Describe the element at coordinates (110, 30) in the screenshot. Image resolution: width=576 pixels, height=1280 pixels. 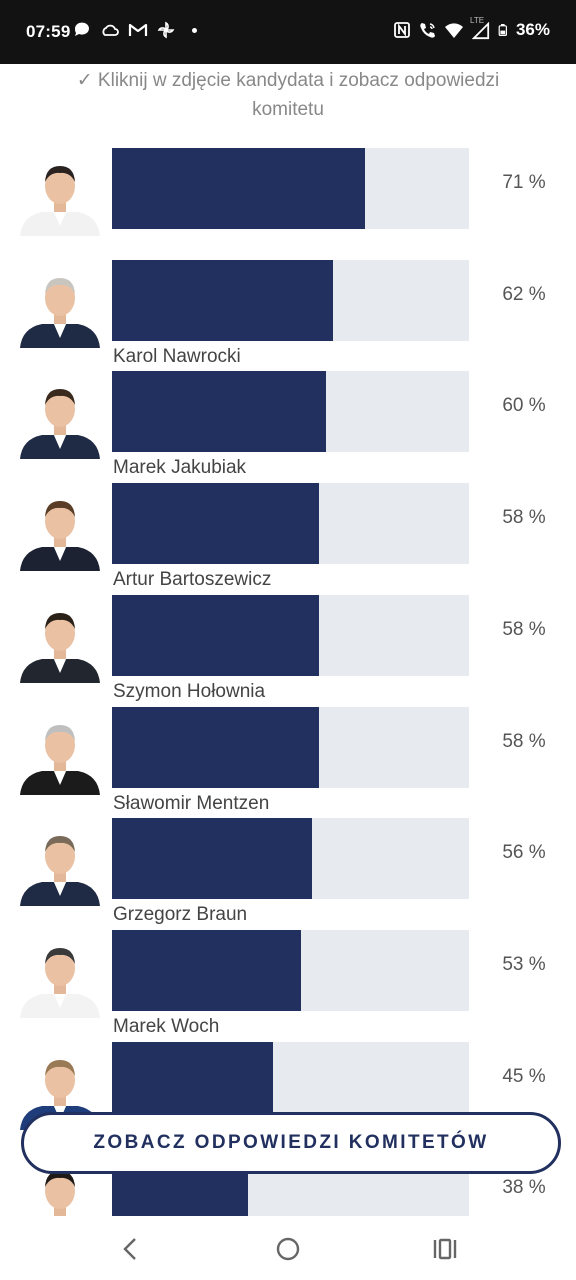
I see `cloud-icon` at that location.